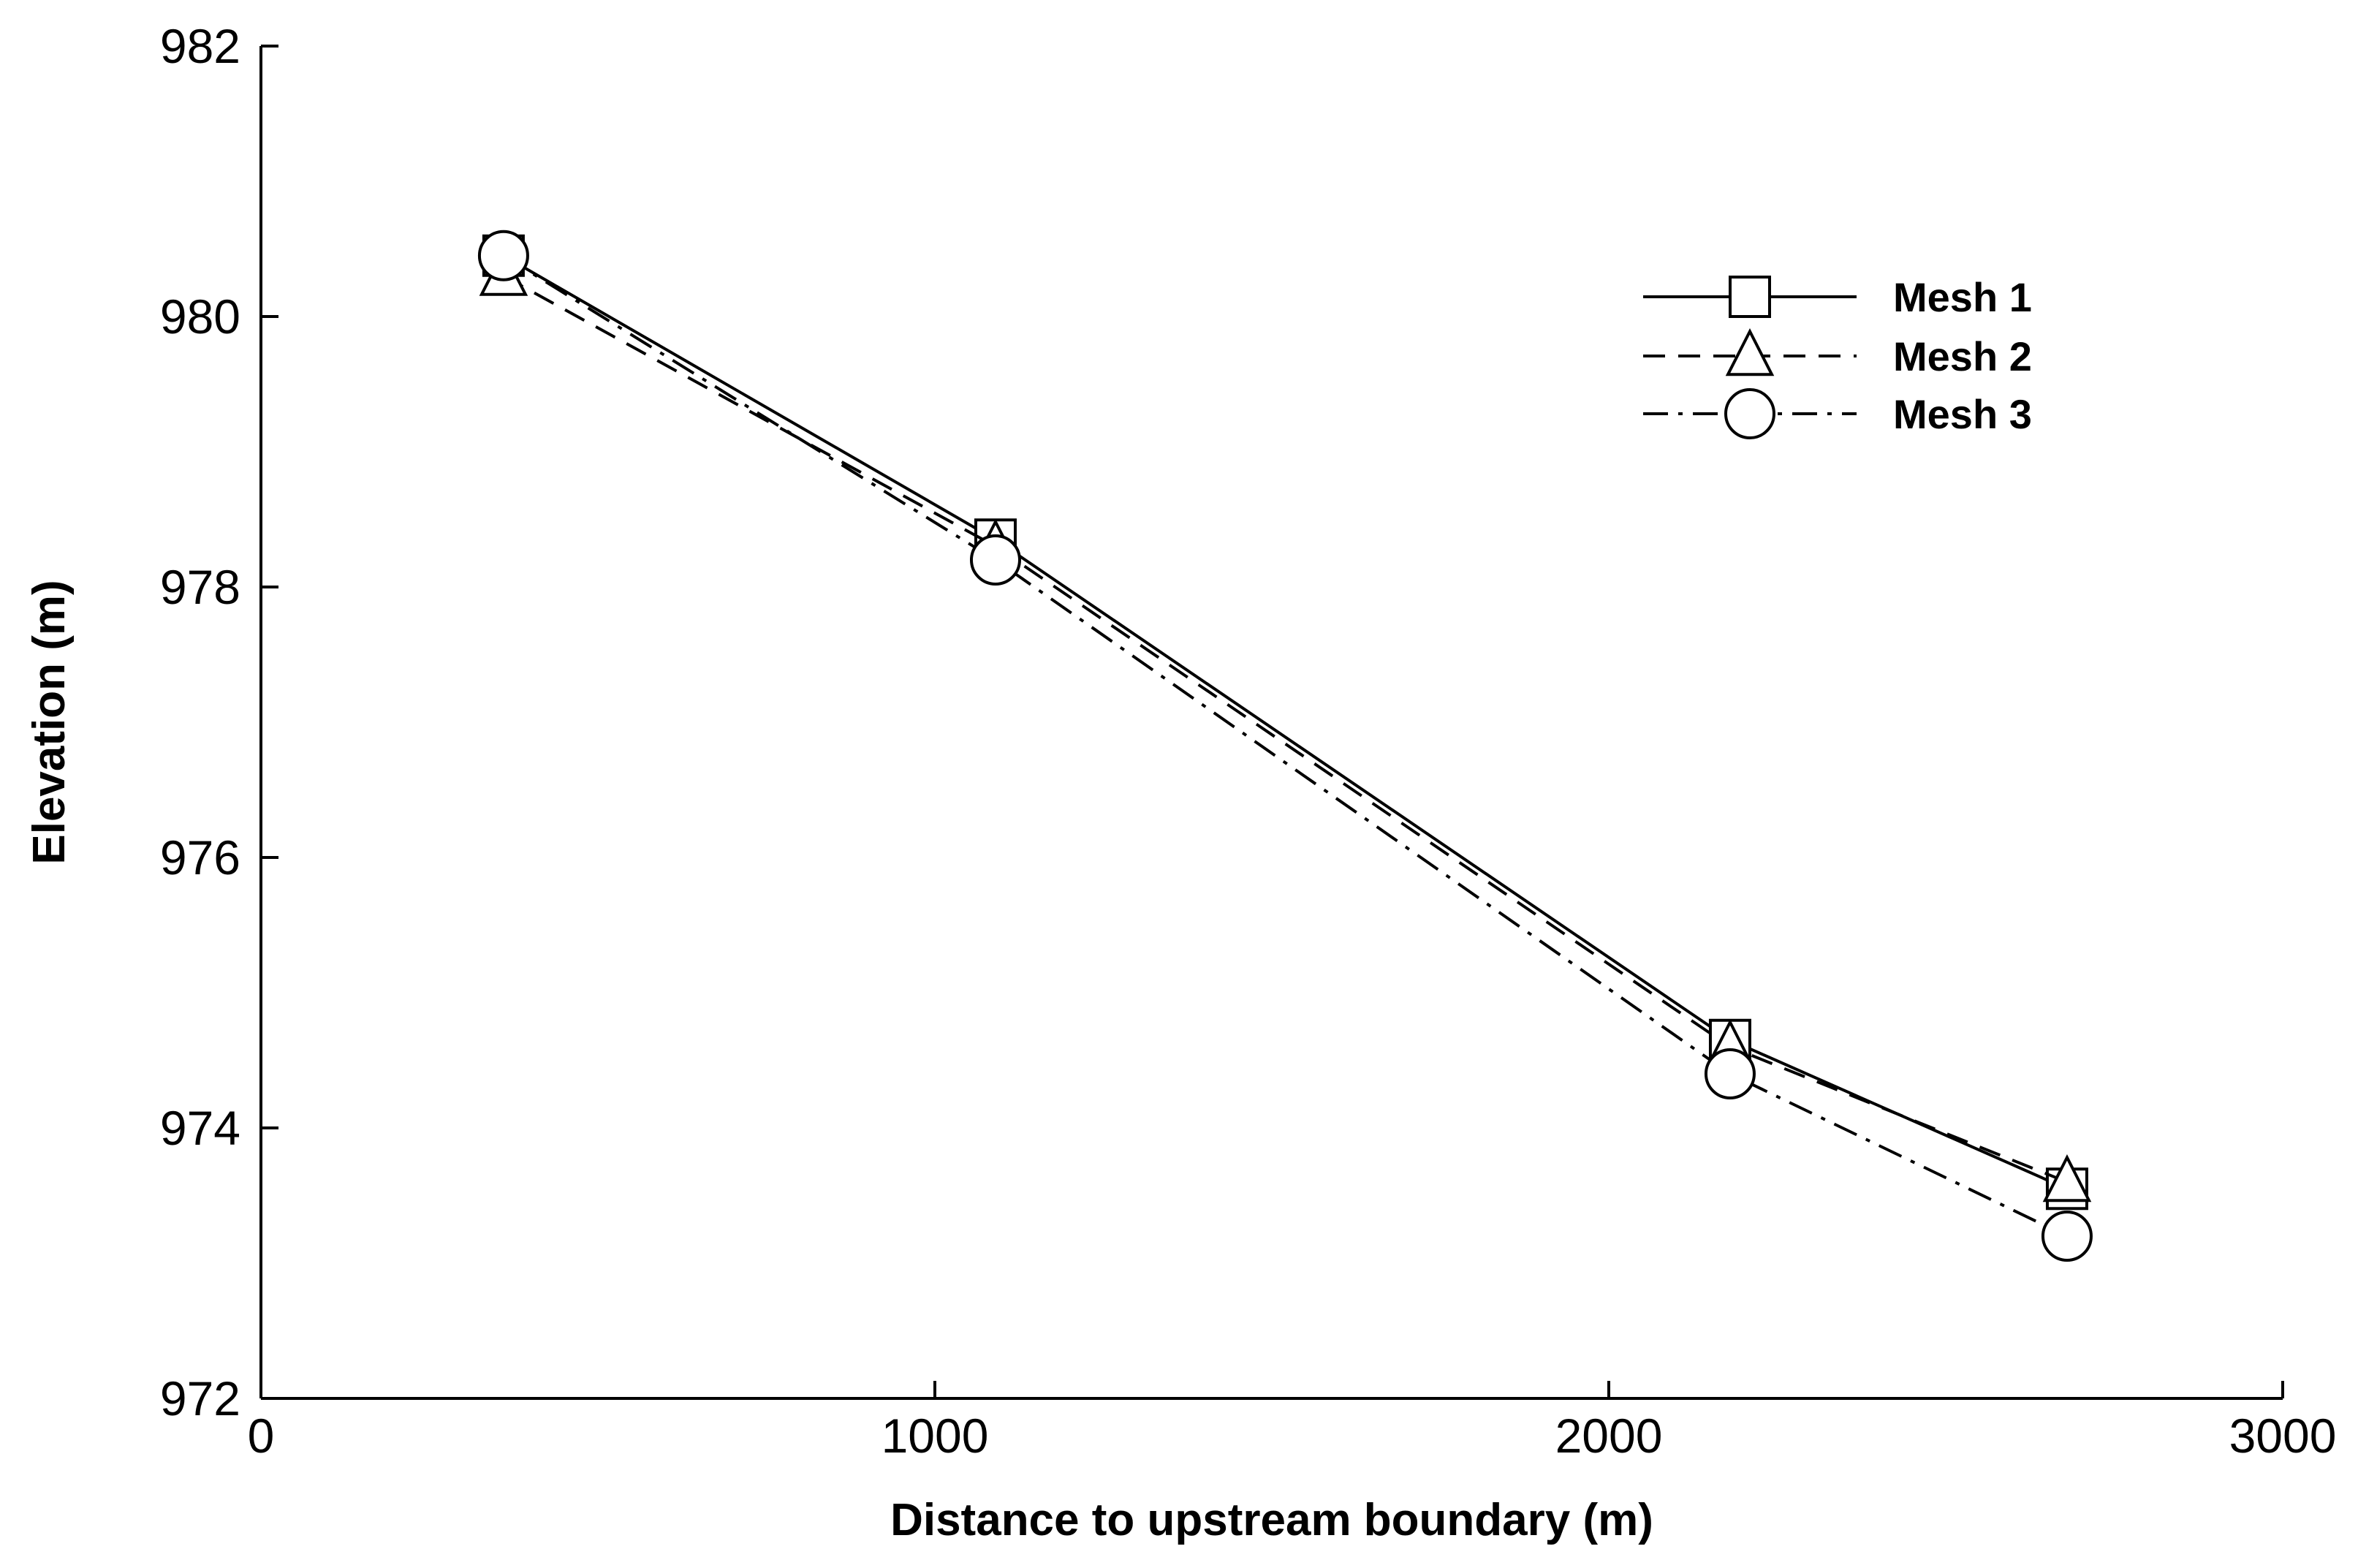  I want to click on y-tick-label: 978, so click(200, 587).